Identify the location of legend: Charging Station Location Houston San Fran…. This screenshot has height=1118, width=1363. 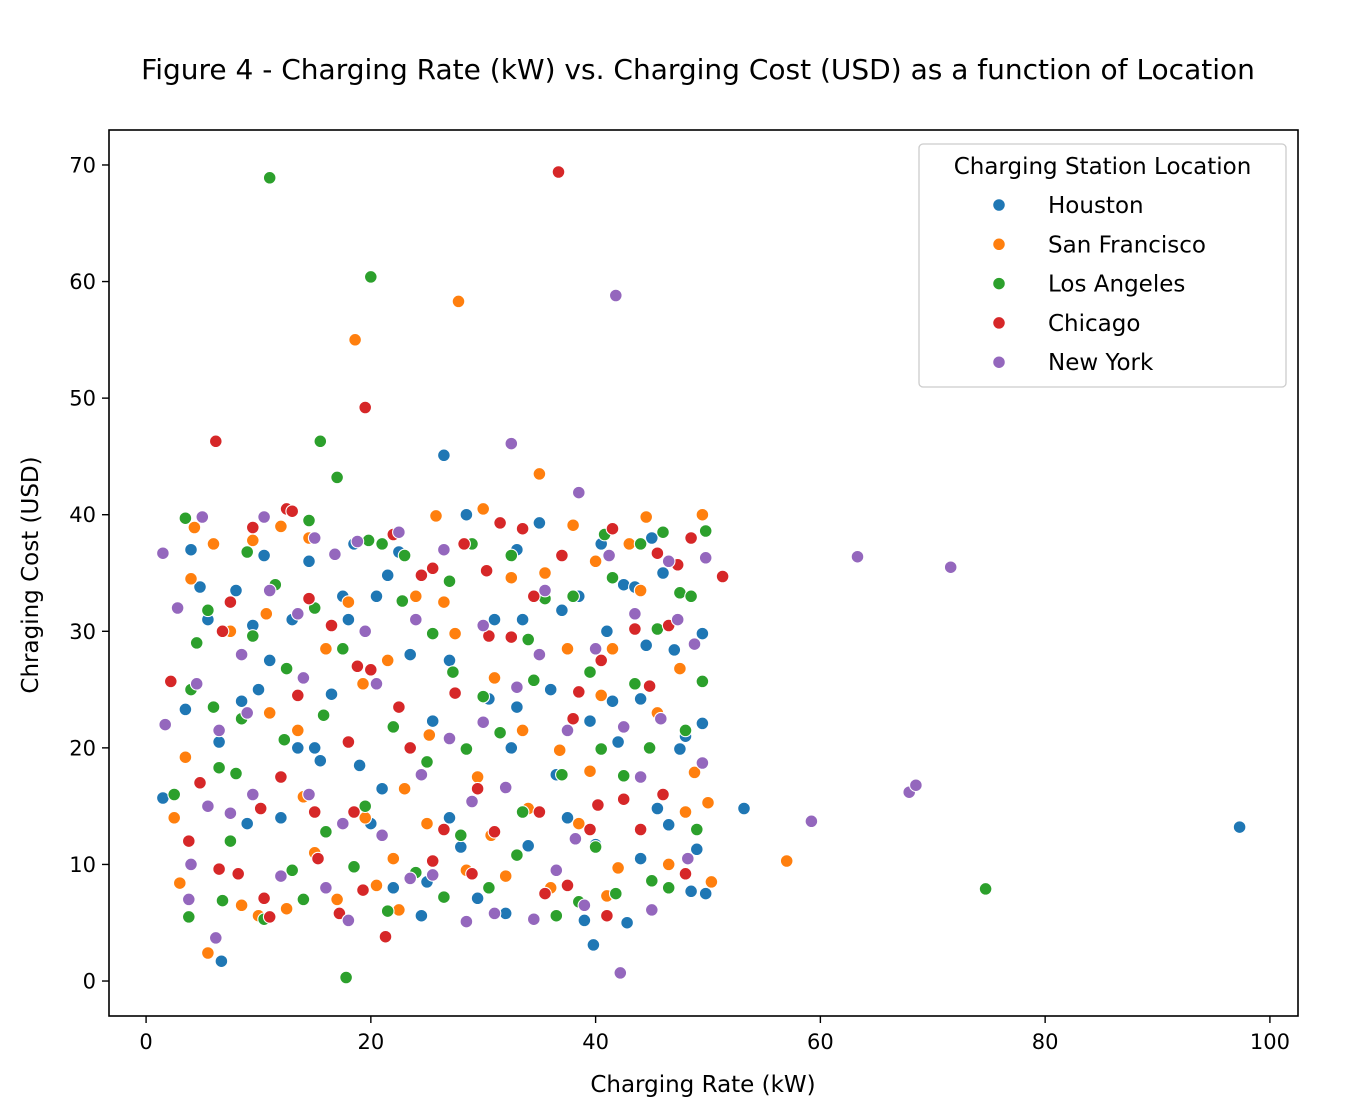
(1102, 265).